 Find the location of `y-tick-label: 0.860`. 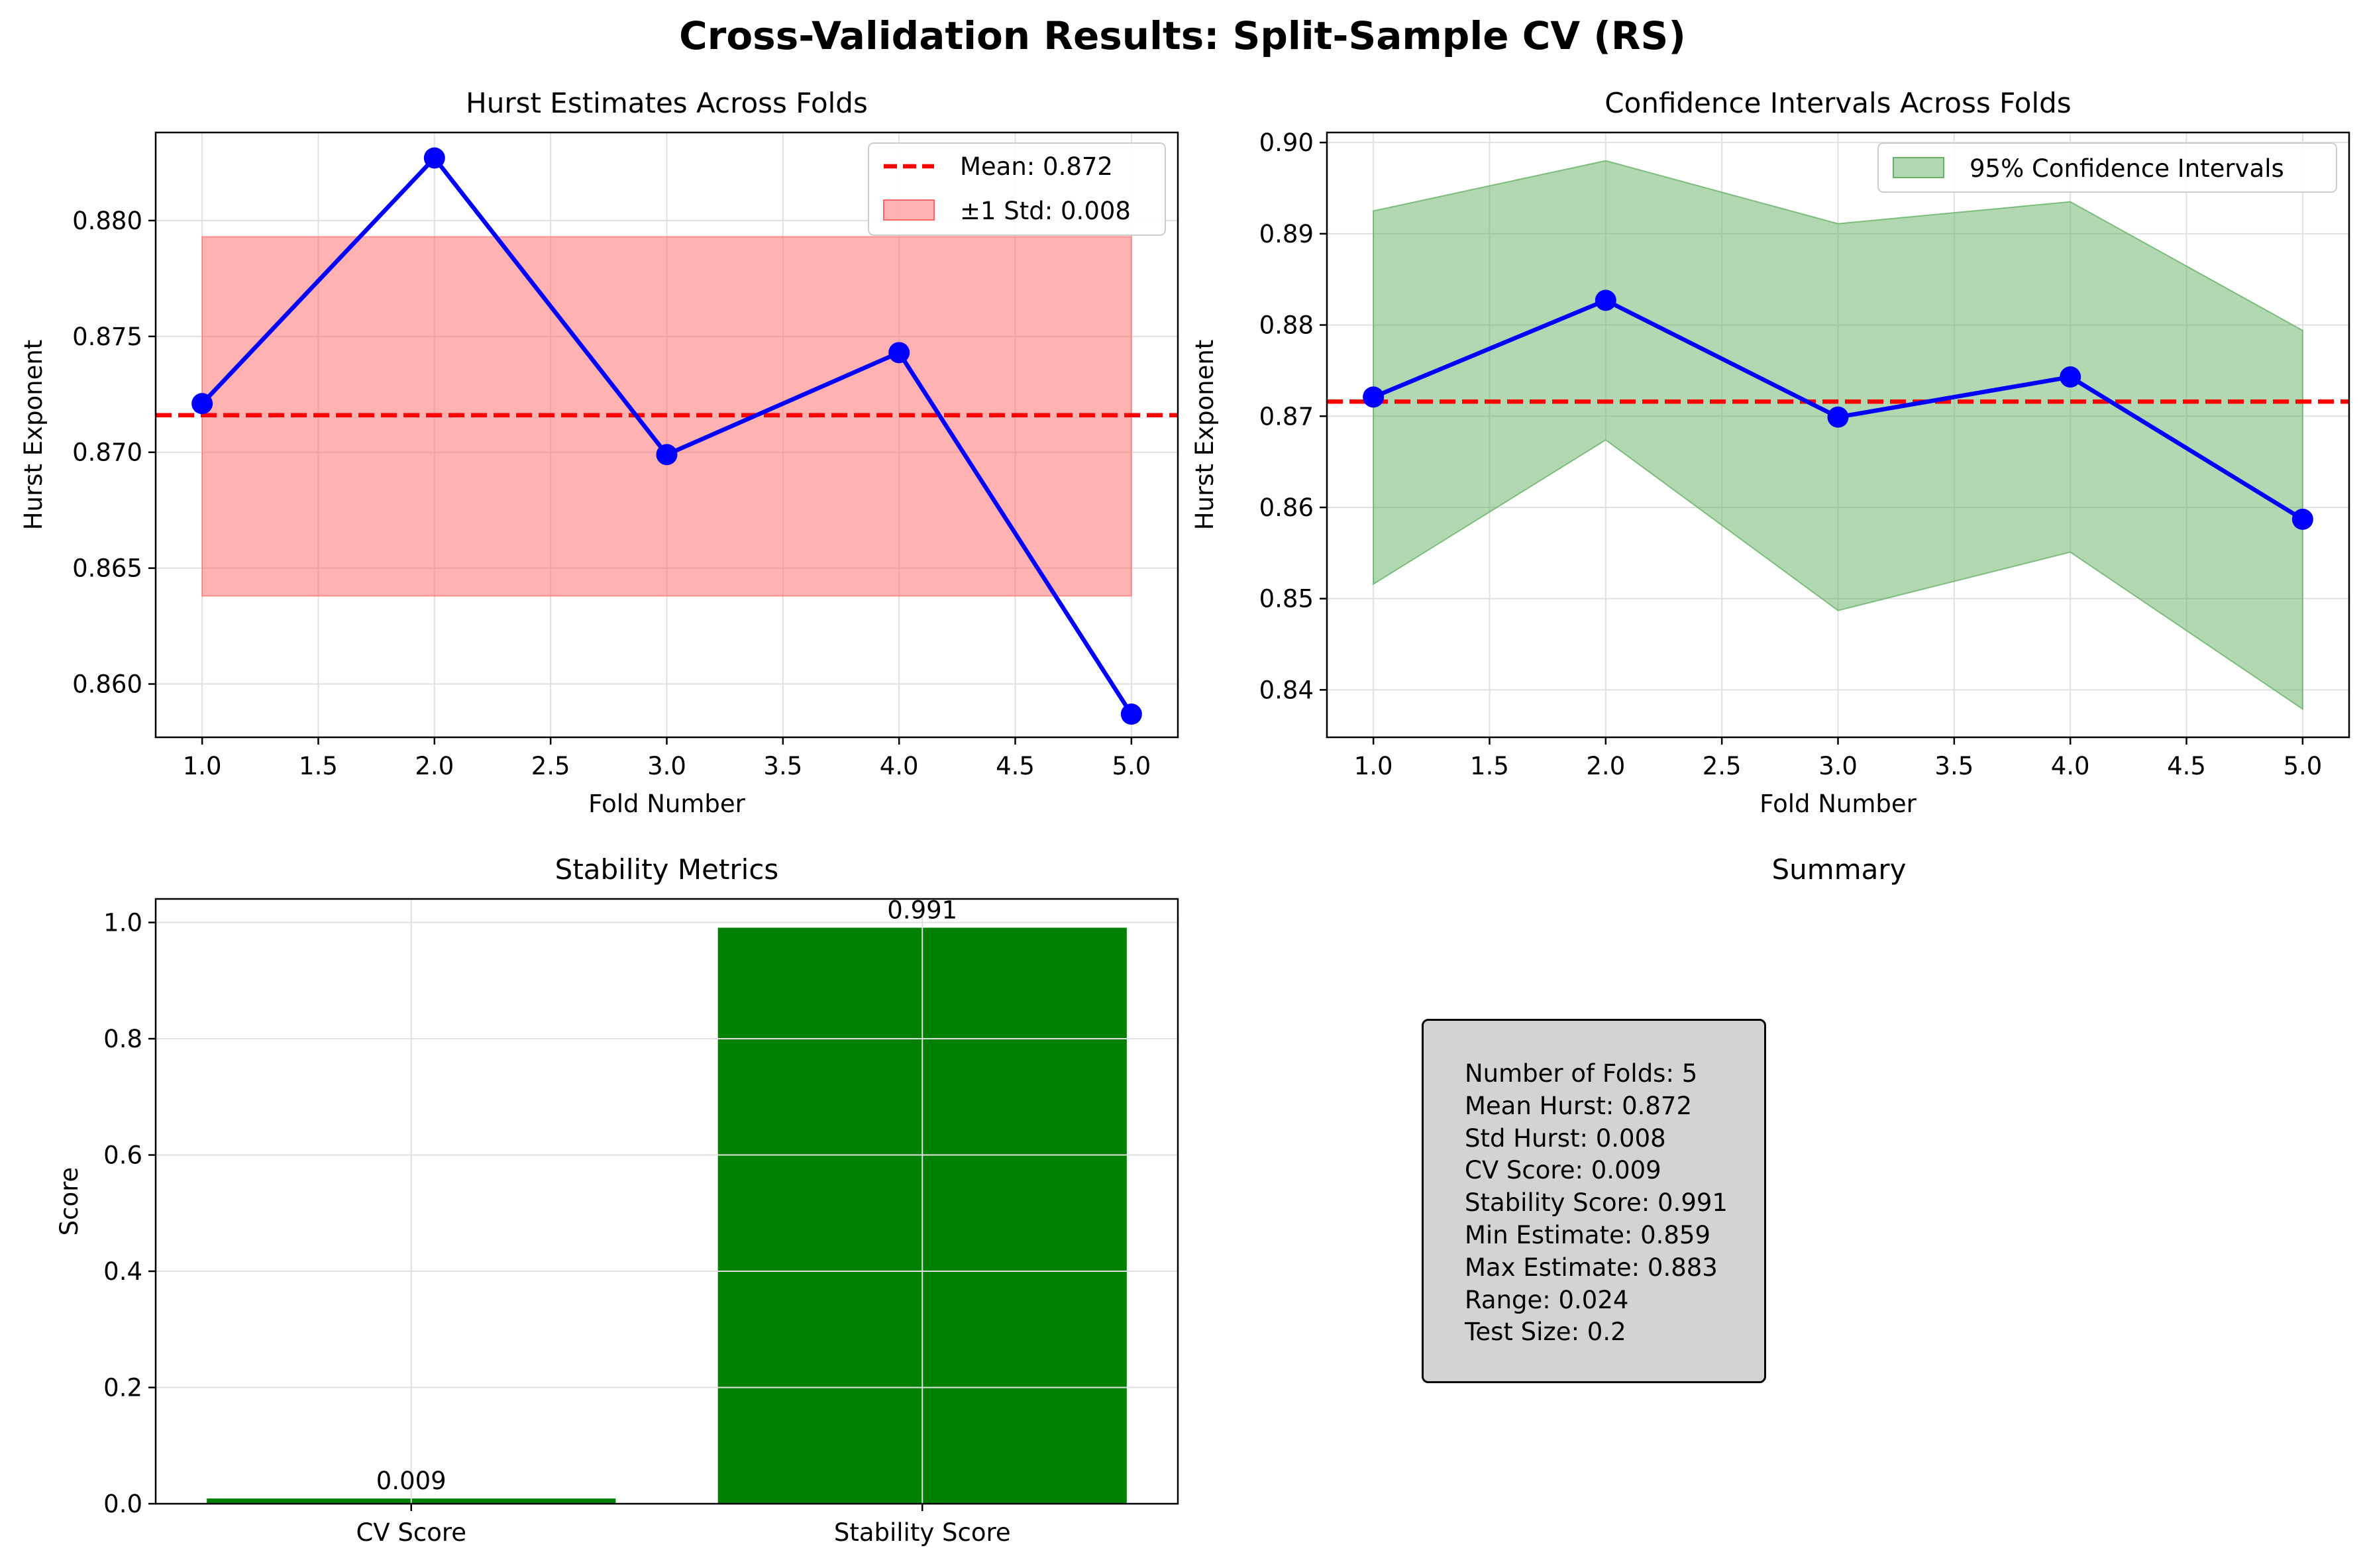

y-tick-label: 0.860 is located at coordinates (107, 684).